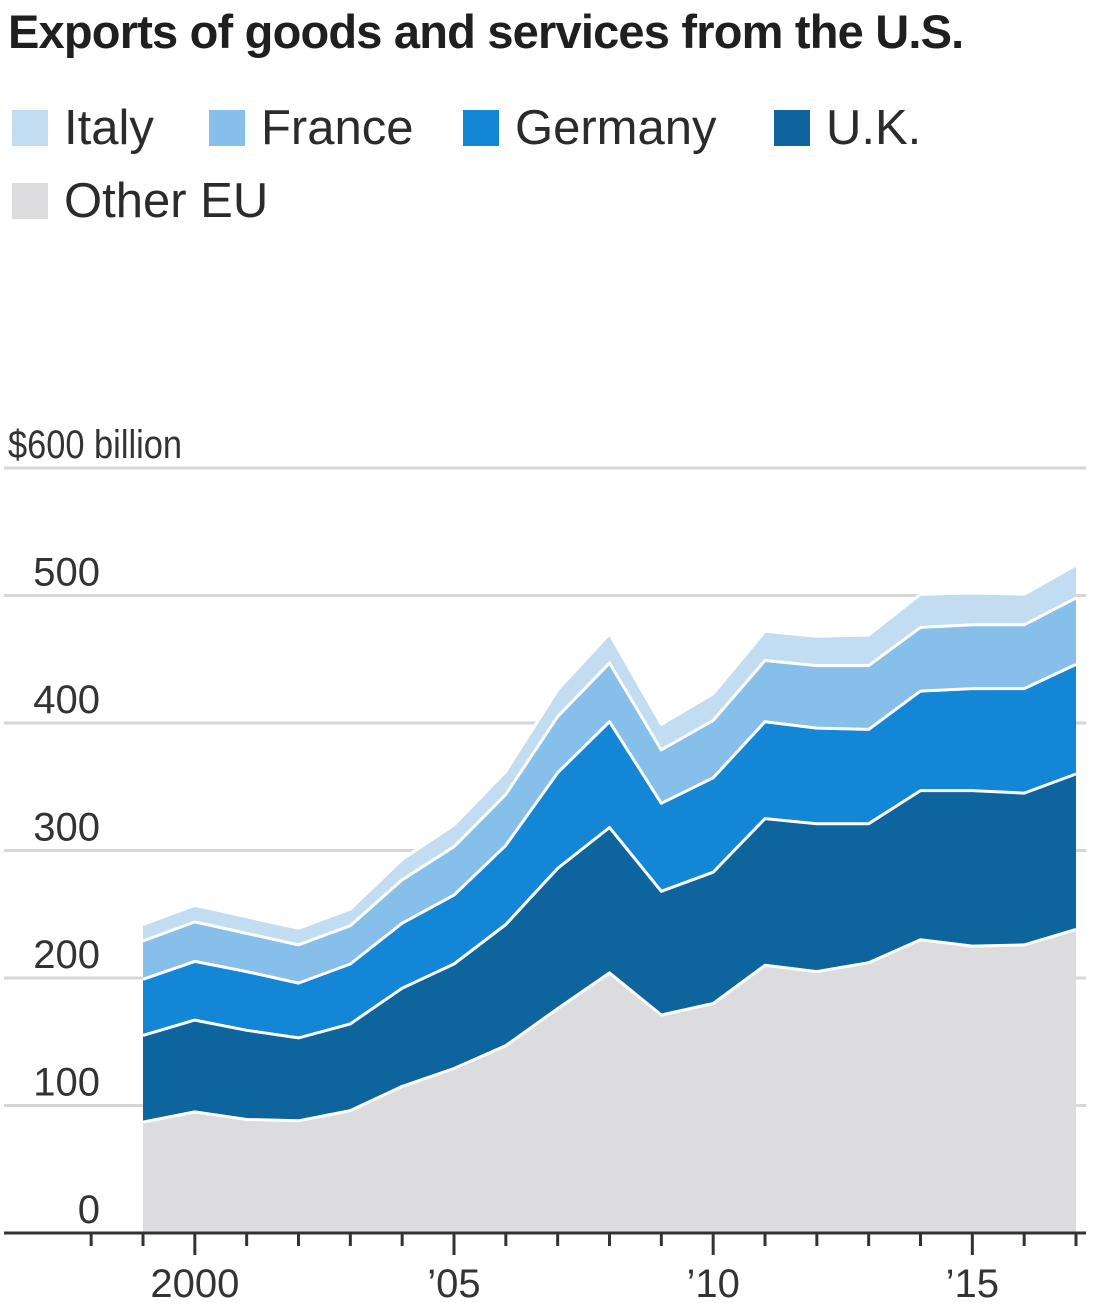 The image size is (1100, 1312). What do you see at coordinates (66, 955) in the screenshot?
I see `y-tick-label-200: 200` at bounding box center [66, 955].